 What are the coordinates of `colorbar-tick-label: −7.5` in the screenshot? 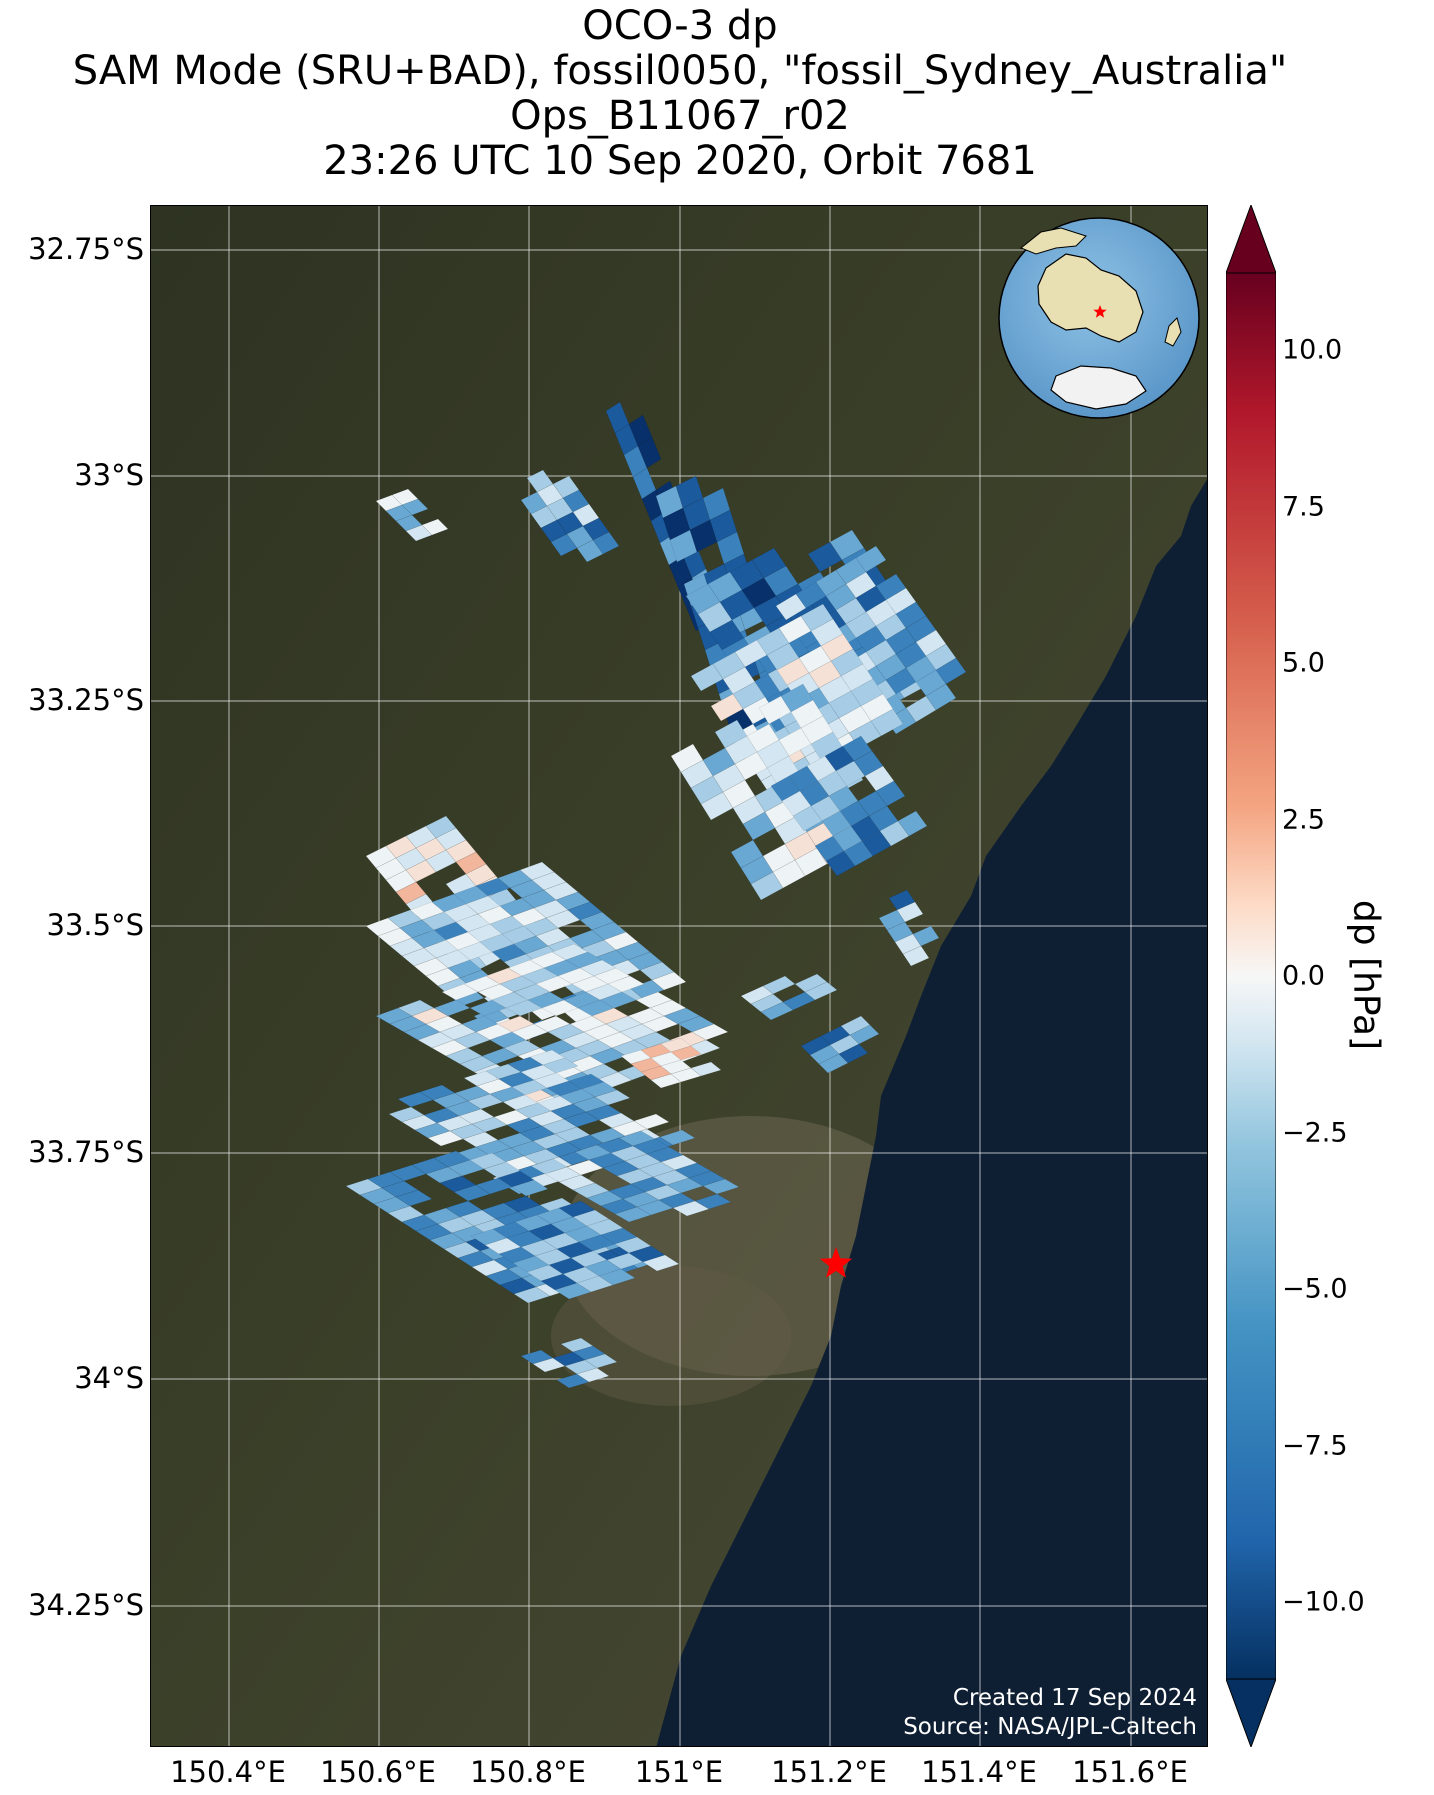 It's located at (1315, 1446).